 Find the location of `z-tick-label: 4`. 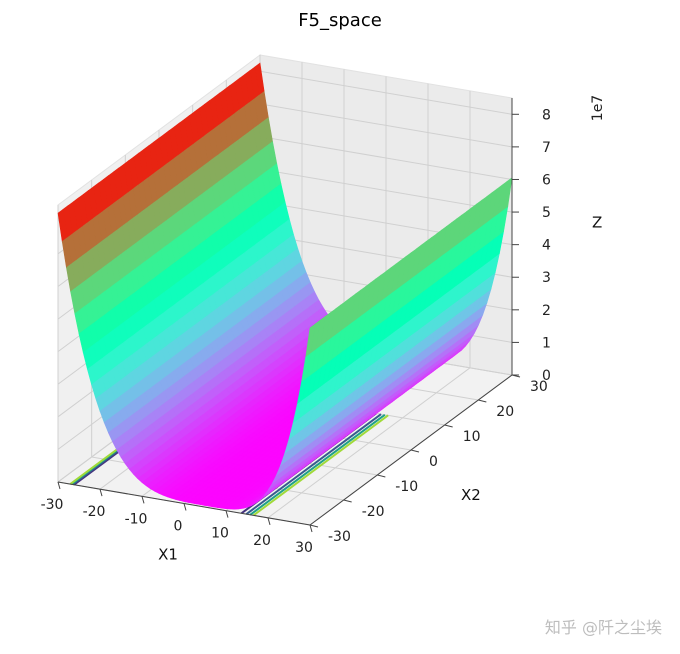

z-tick-label: 4 is located at coordinates (546, 246).